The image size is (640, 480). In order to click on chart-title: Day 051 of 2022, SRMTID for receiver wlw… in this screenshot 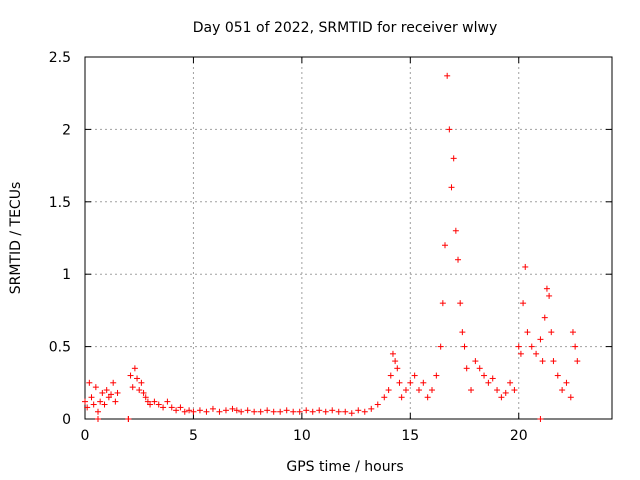, I will do `click(345, 28)`.